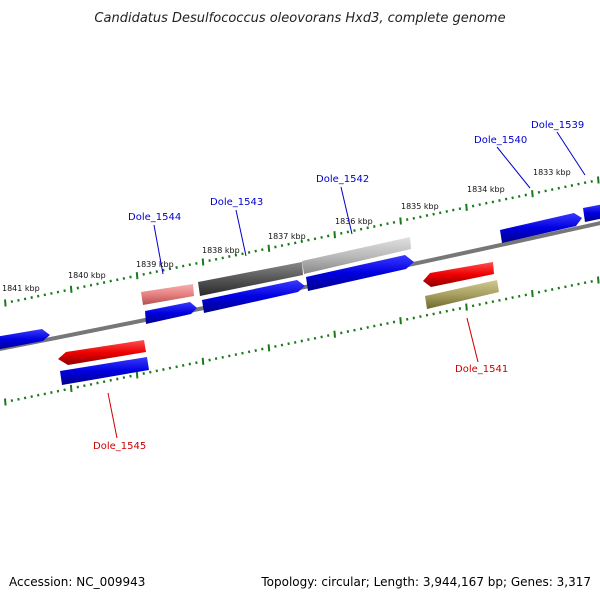 The image size is (600, 600). I want to click on kbp-label-1838: 1838 kbp, so click(221, 250).